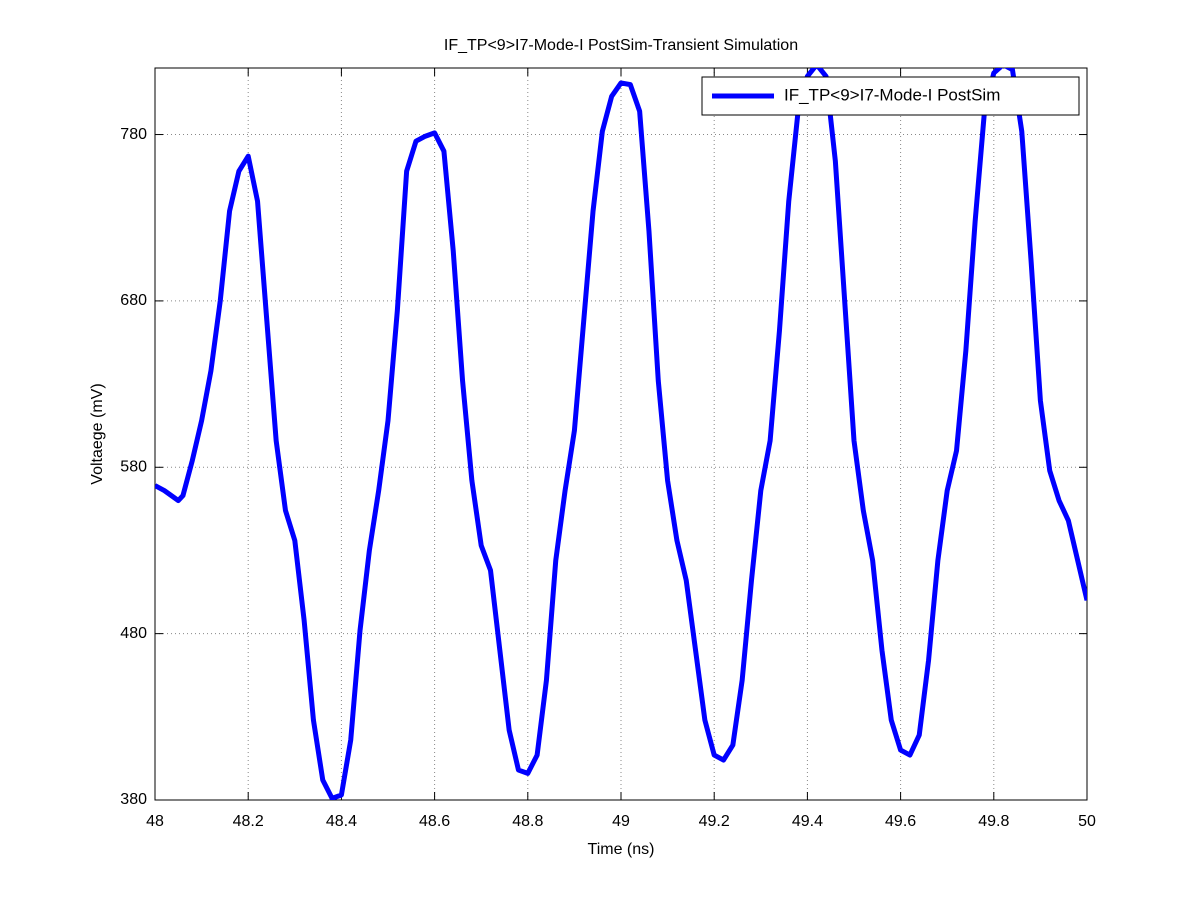 This screenshot has width=1200, height=900. I want to click on x-tick-label: 49, so click(621, 821).